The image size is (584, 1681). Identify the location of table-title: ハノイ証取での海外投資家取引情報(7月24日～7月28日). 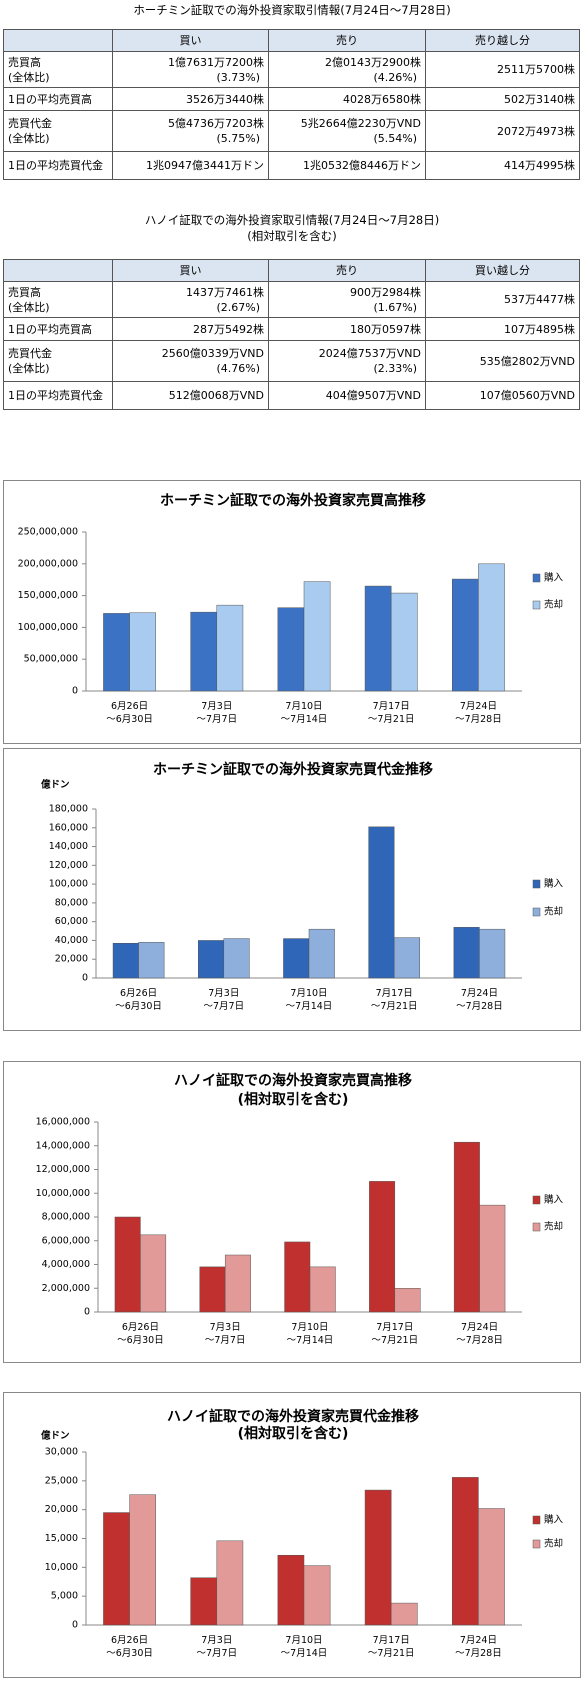
(292, 220).